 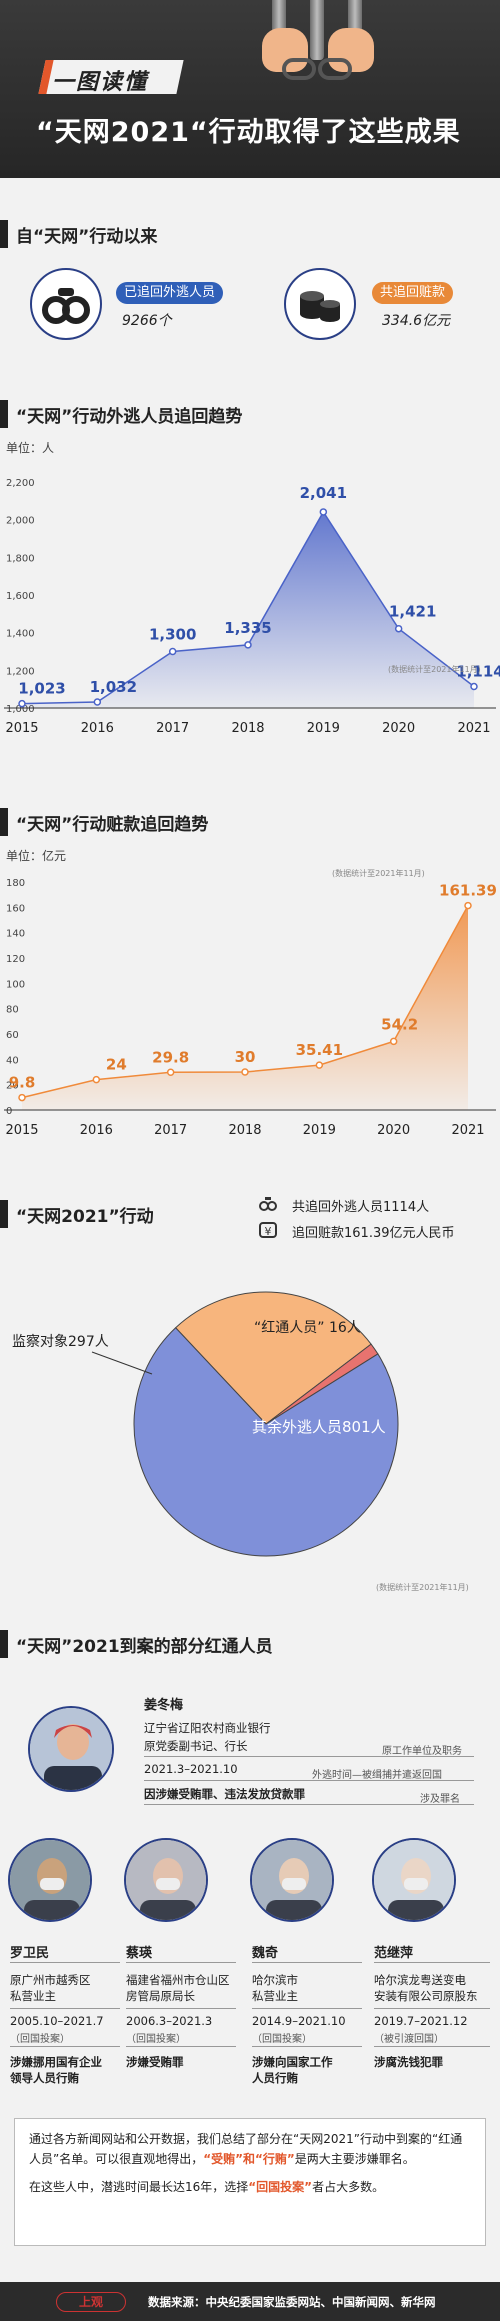 What do you see at coordinates (20, 558) in the screenshot?
I see `y-tick-label: 1,800` at bounding box center [20, 558].